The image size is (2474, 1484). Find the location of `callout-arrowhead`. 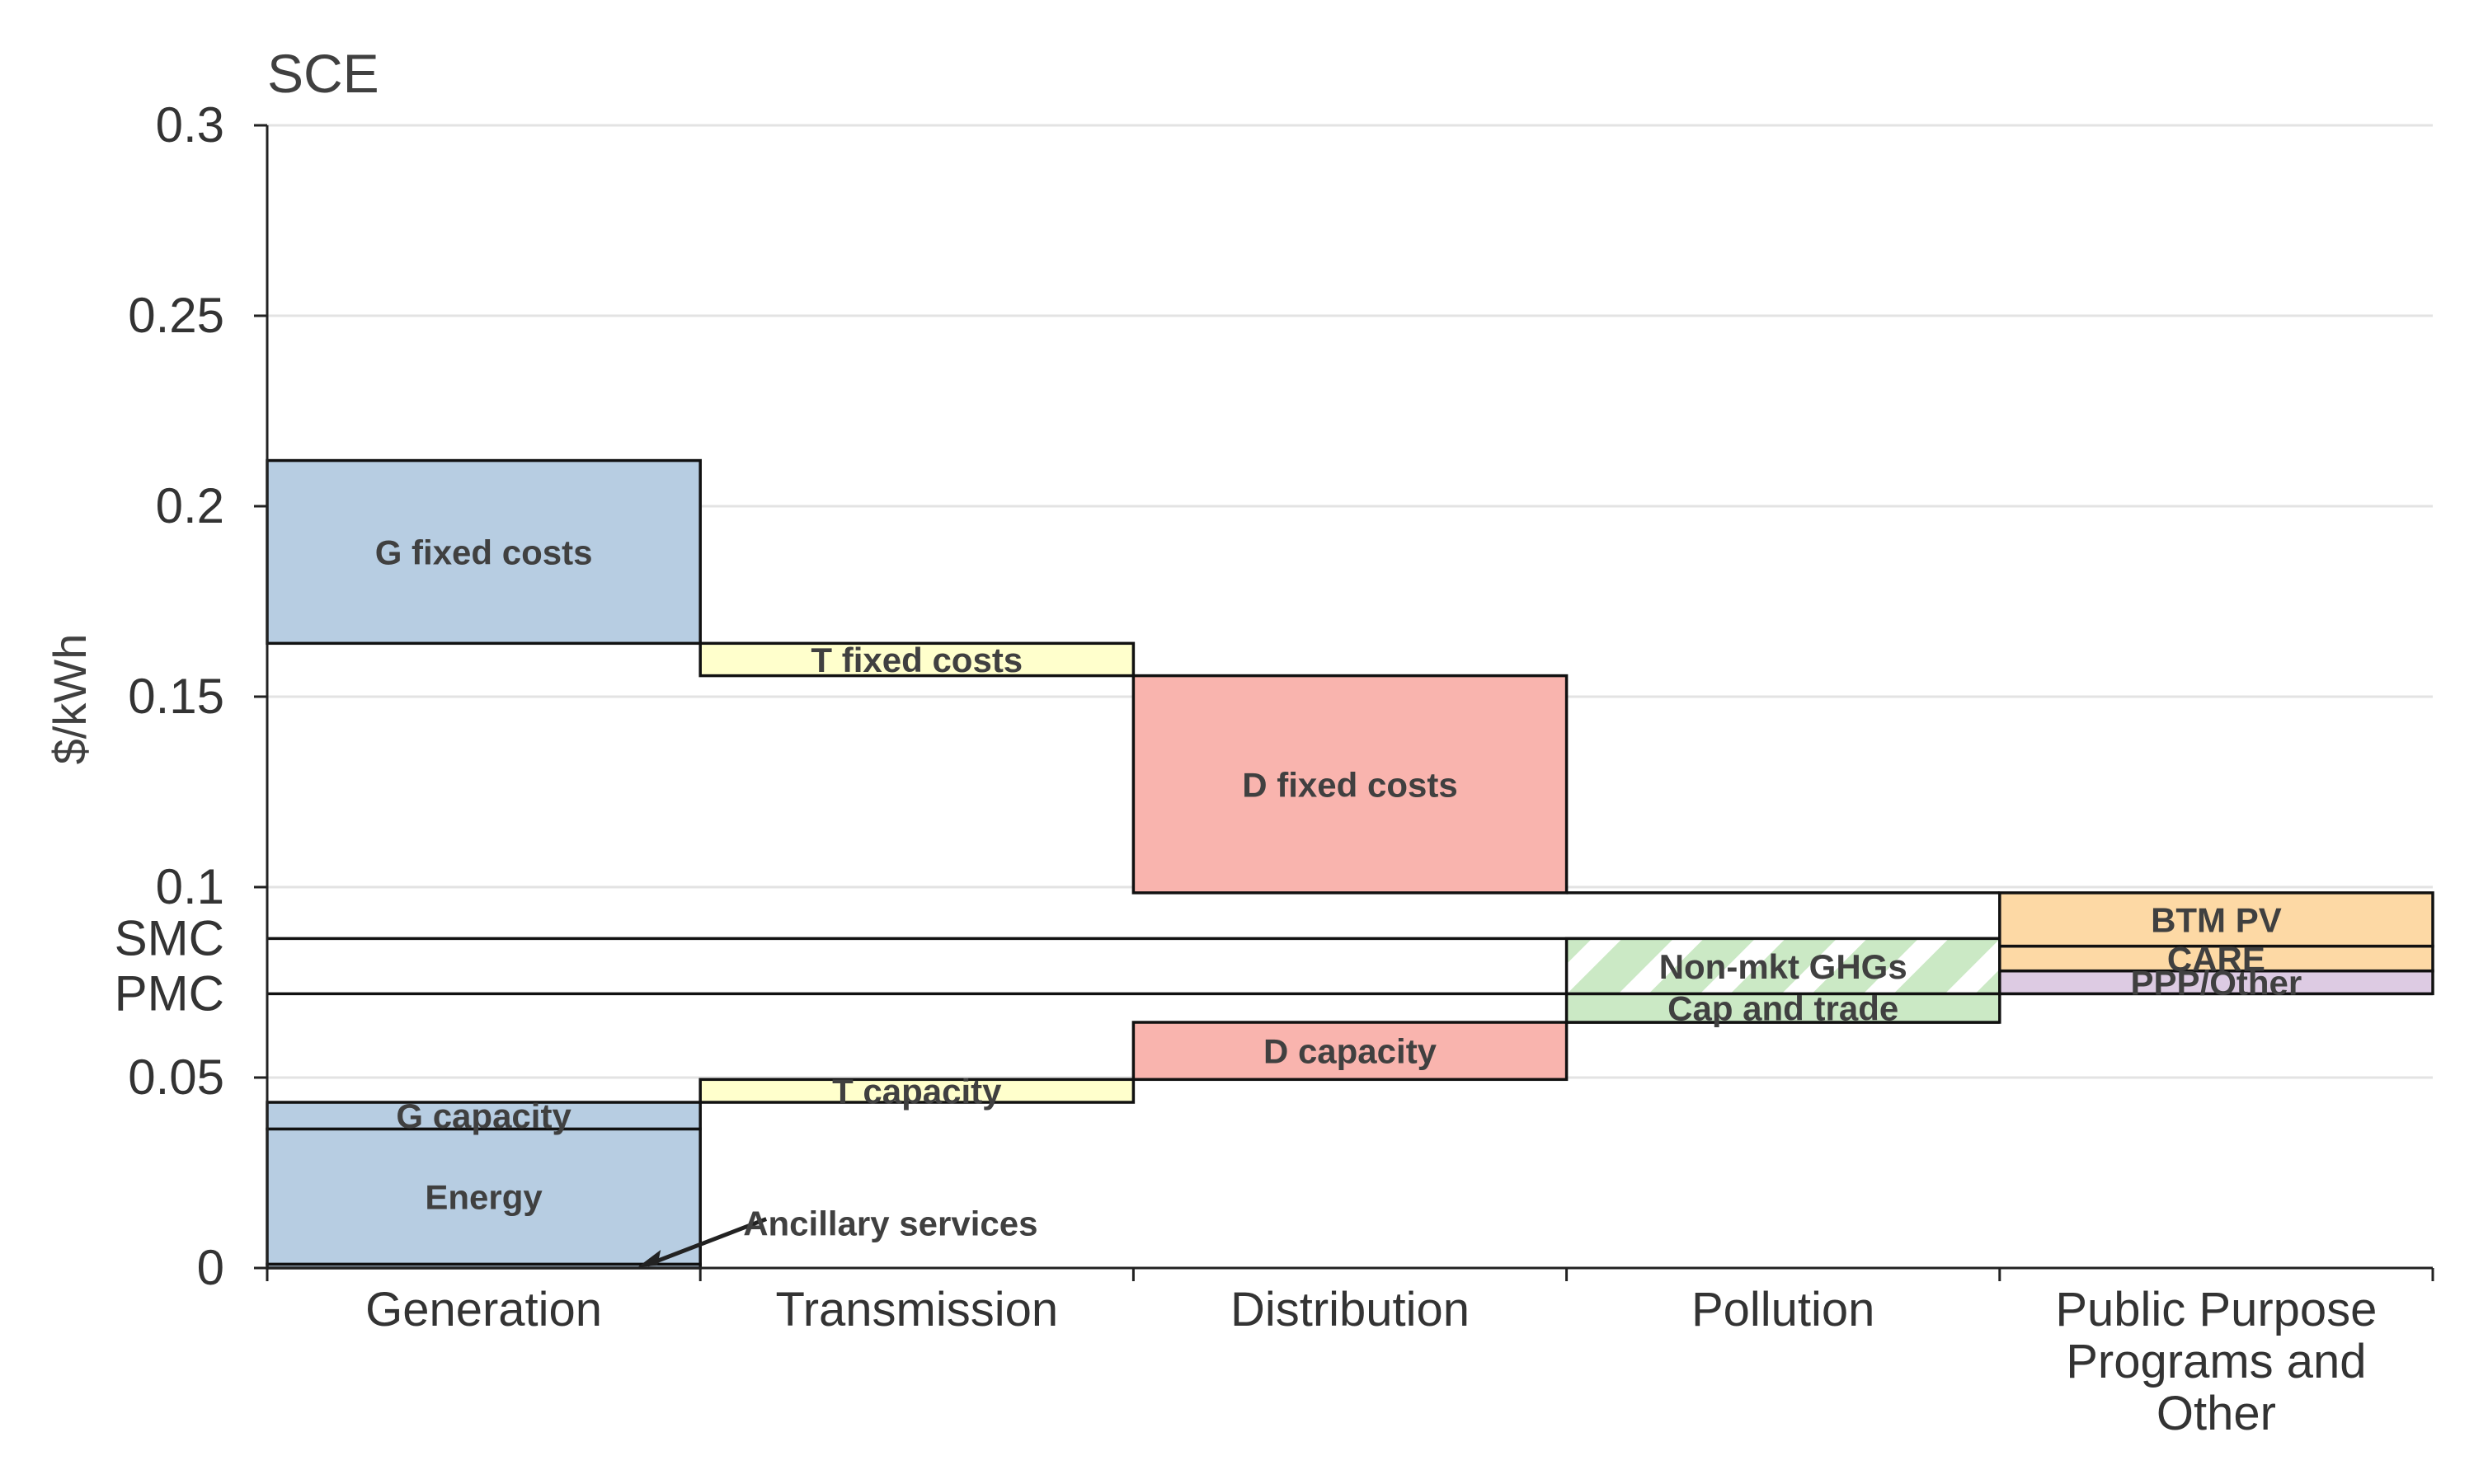

callout-arrowhead is located at coordinates (649, 1258).